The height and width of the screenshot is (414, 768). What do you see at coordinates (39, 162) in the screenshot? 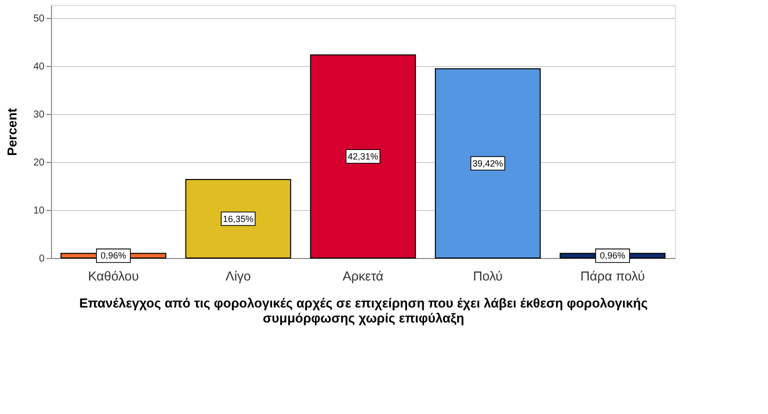
I see `y-tick-label: 20` at bounding box center [39, 162].